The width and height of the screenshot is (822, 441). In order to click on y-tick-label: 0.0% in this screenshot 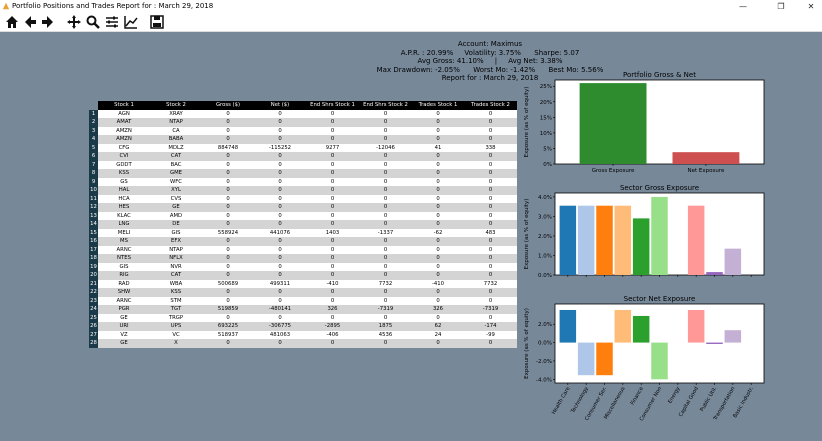, I will do `click(545, 276)`.